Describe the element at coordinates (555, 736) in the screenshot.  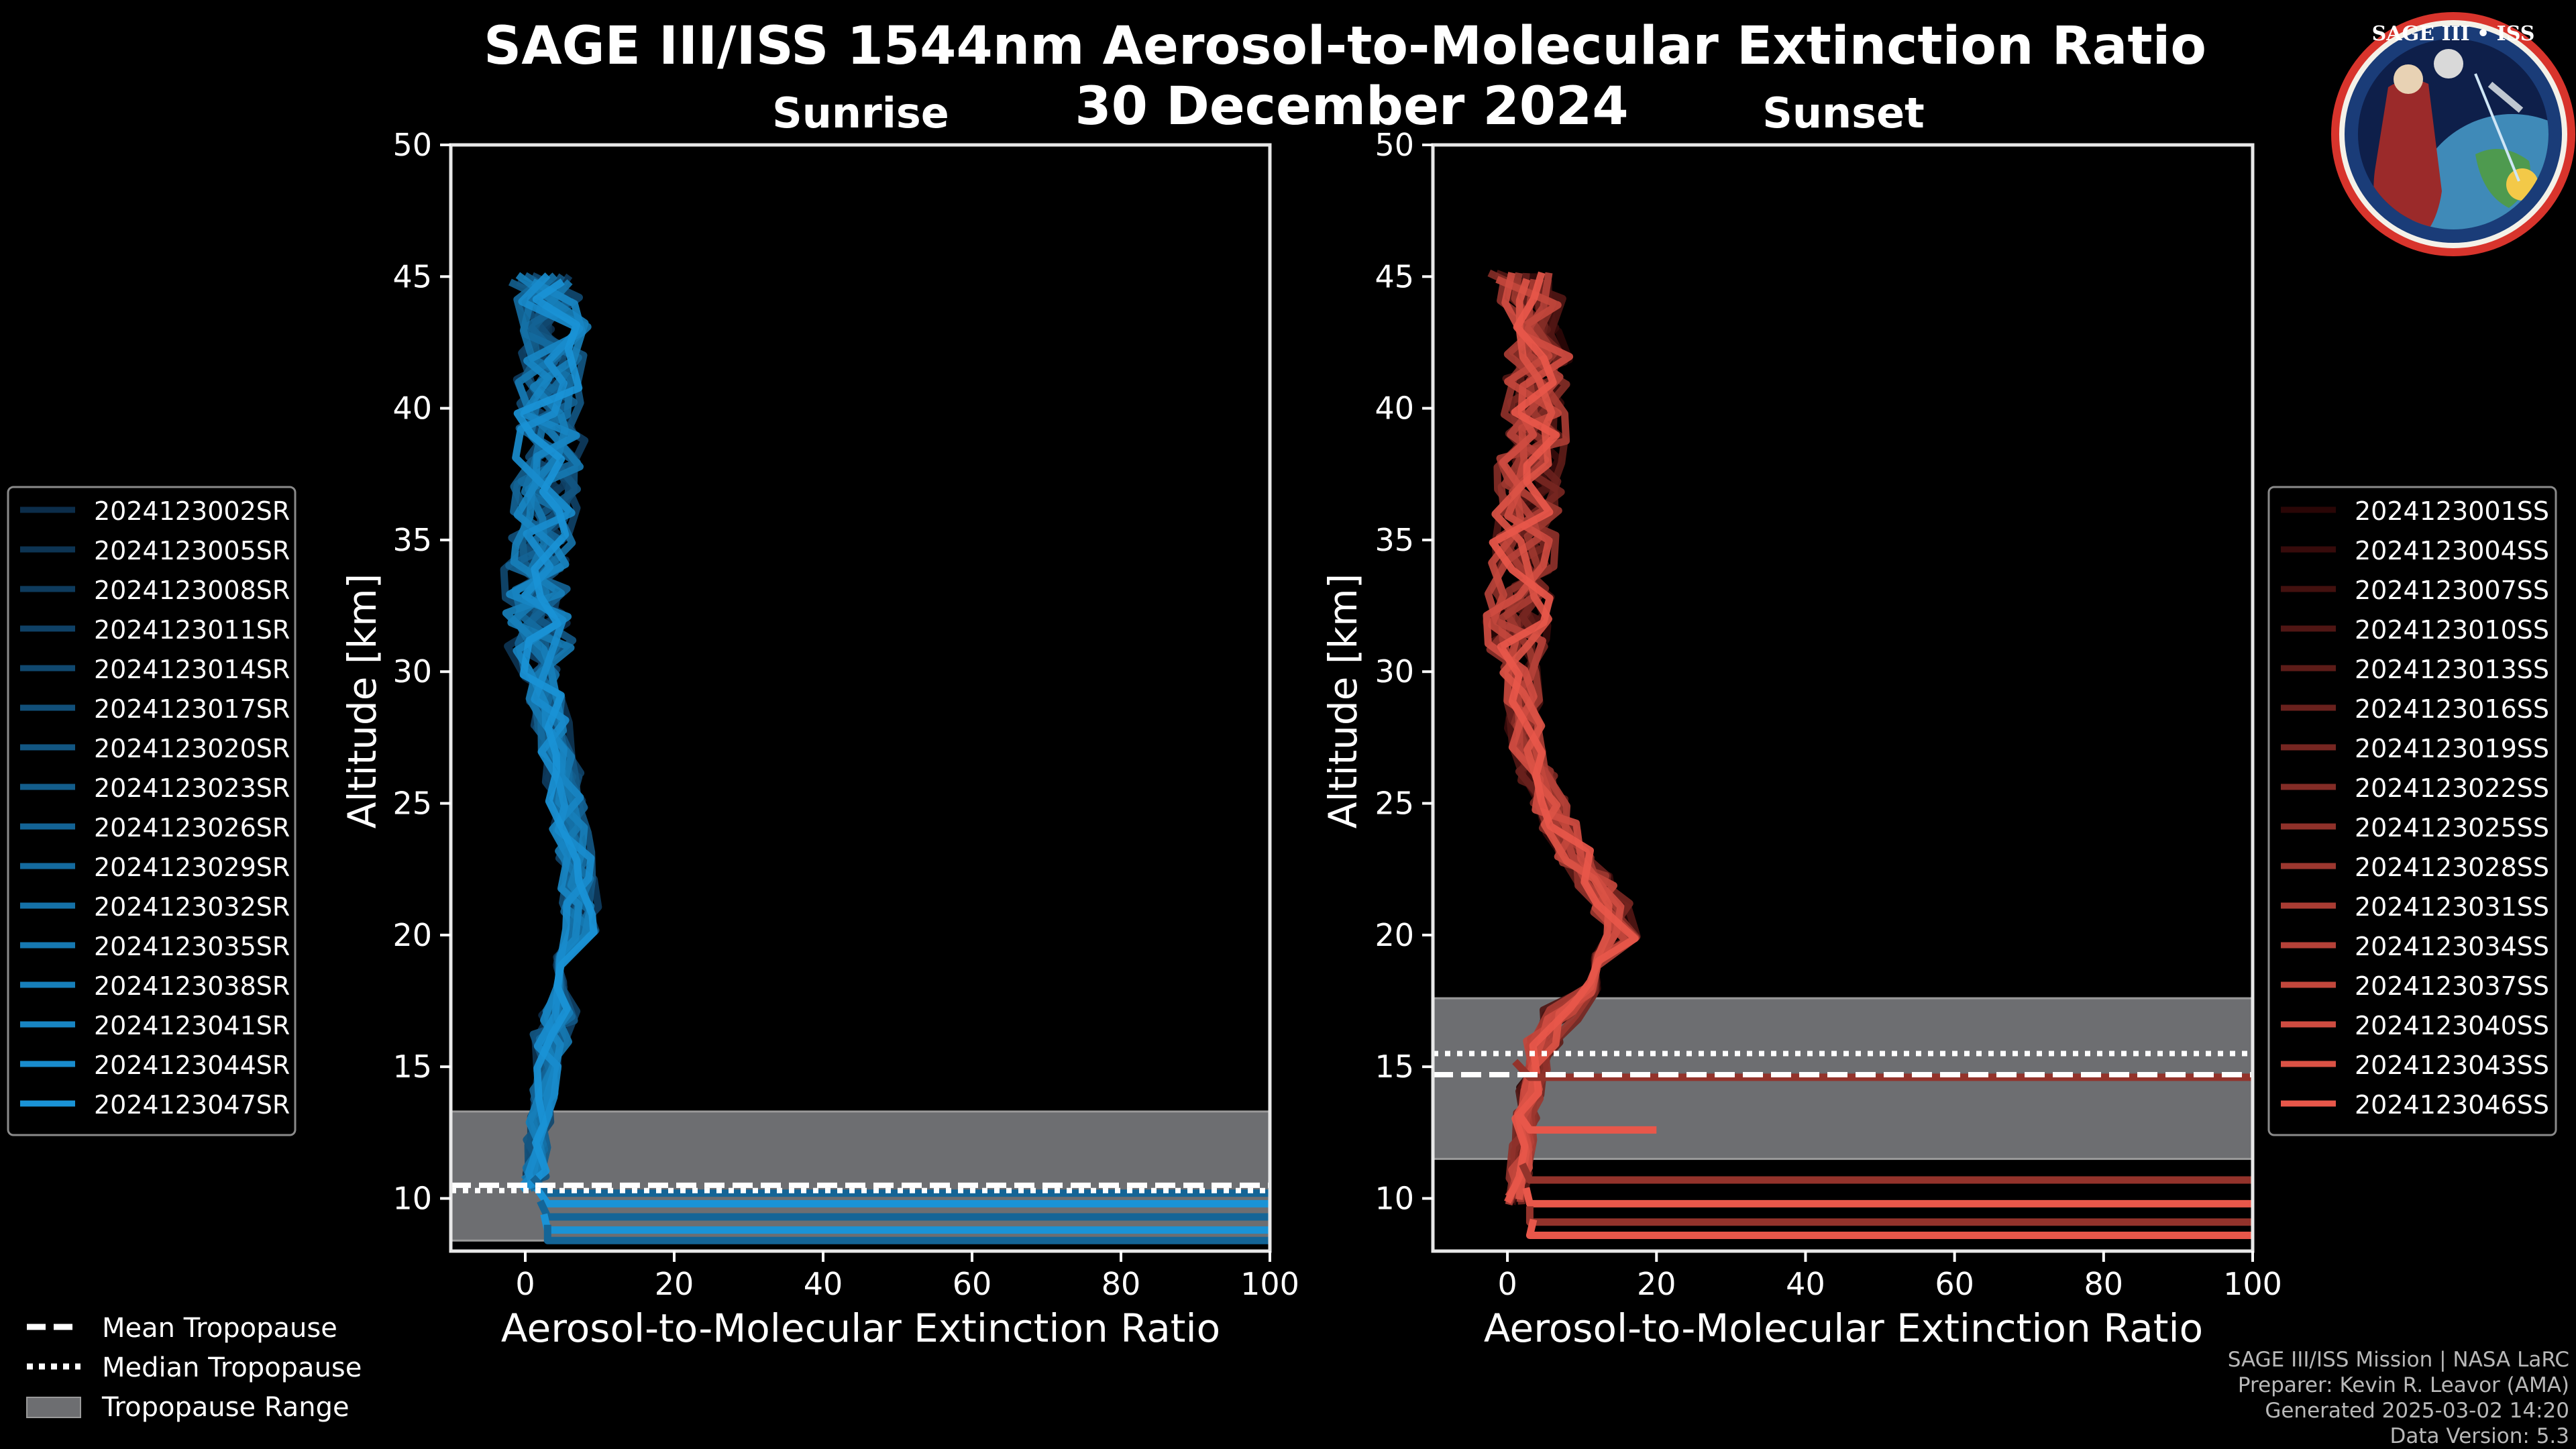
I see `sunrise-profile-2024123047SR` at that location.